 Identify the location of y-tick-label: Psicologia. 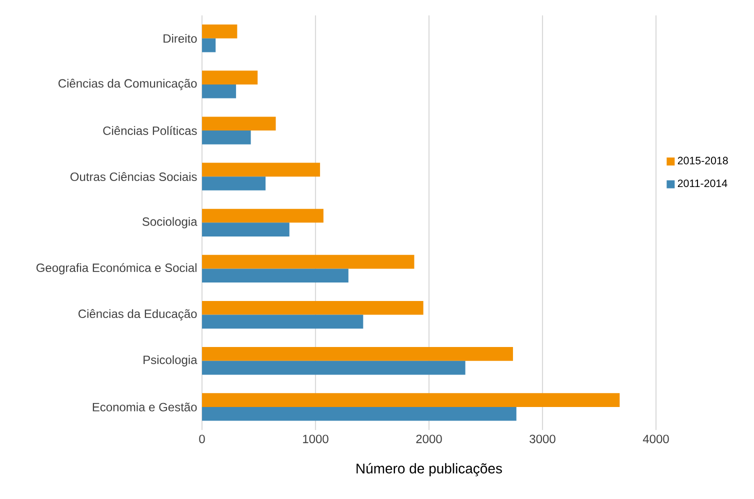
(171, 360).